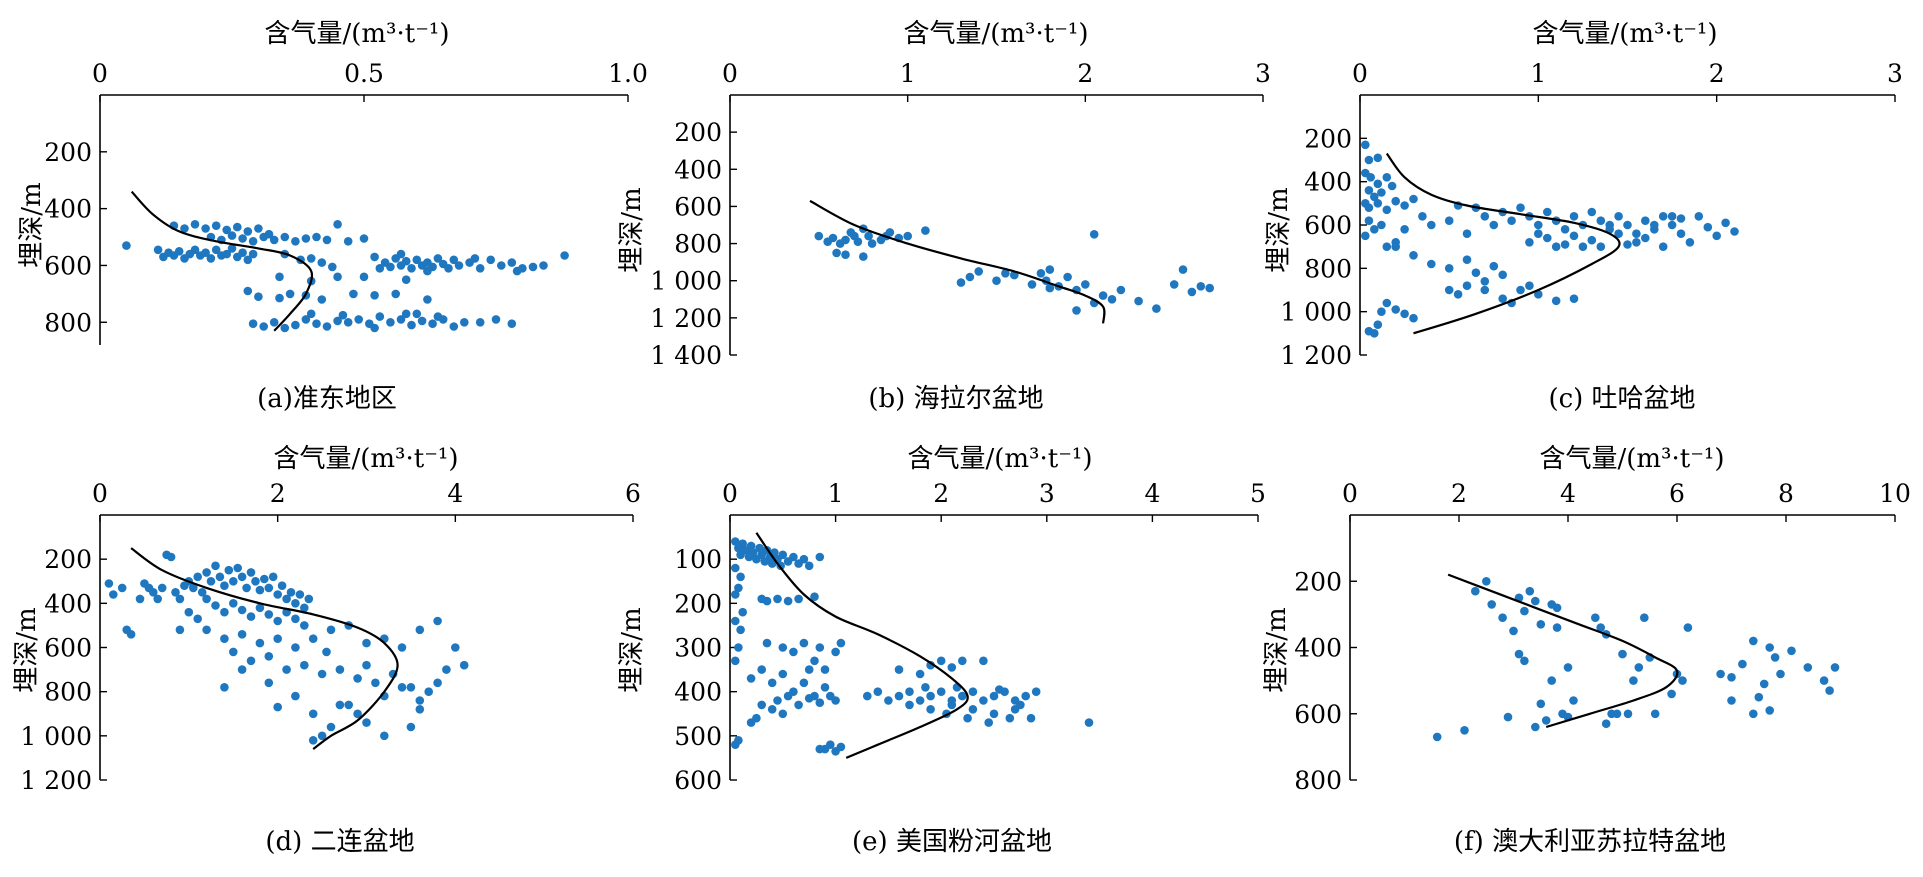 This screenshot has height=877, width=1923. What do you see at coordinates (68, 152) in the screenshot?
I see `panel-a-ytick-label: 200` at bounding box center [68, 152].